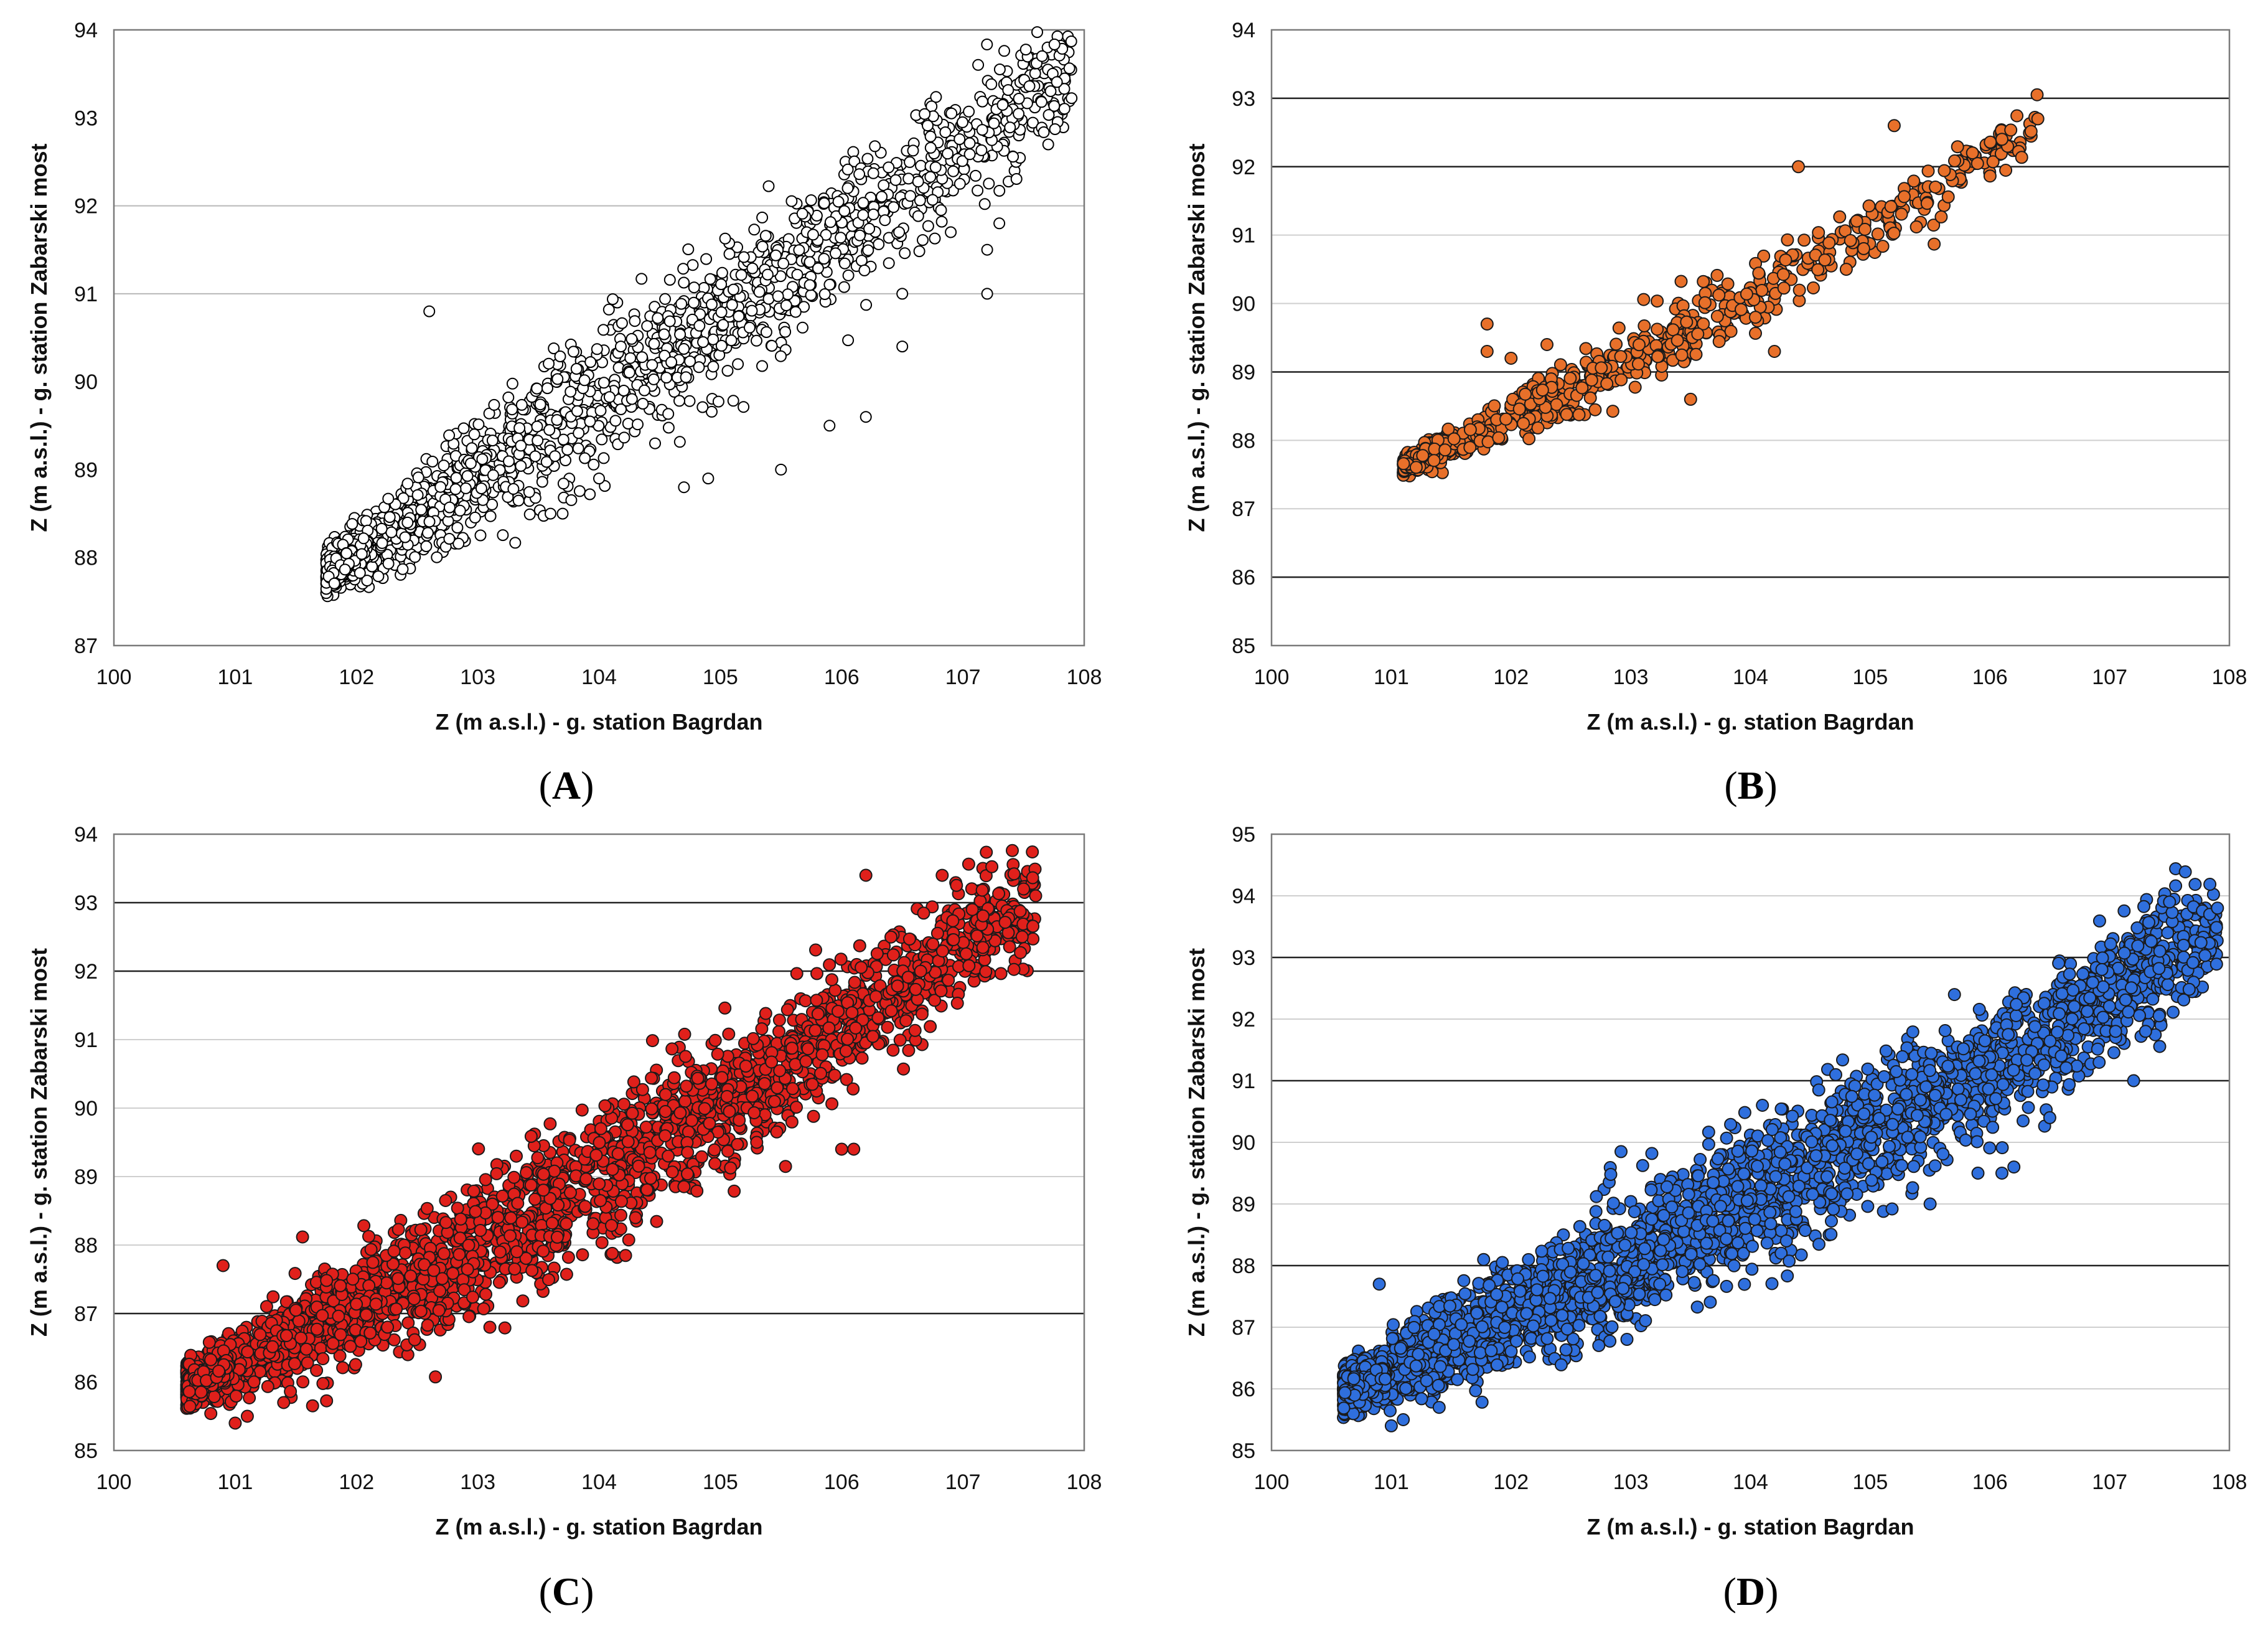  Describe the element at coordinates (86, 646) in the screenshot. I see `y-tick-label: 87` at that location.